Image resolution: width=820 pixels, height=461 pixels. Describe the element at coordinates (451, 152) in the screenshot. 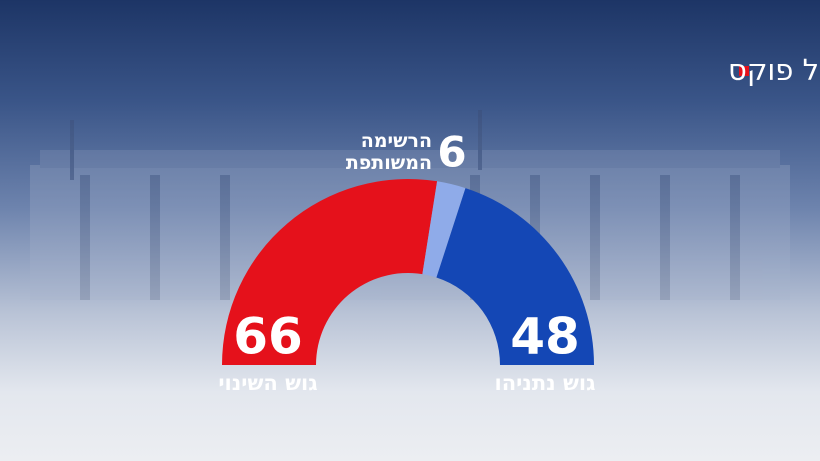

I see `value-label: 6` at that location.